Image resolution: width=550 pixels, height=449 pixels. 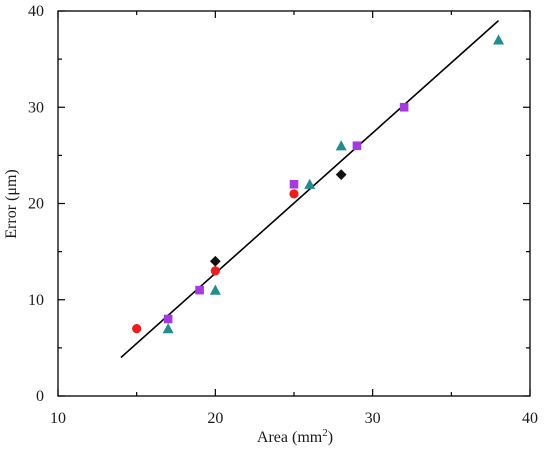 What do you see at coordinates (36, 204) in the screenshot?
I see `y-tick-label: 20` at bounding box center [36, 204].